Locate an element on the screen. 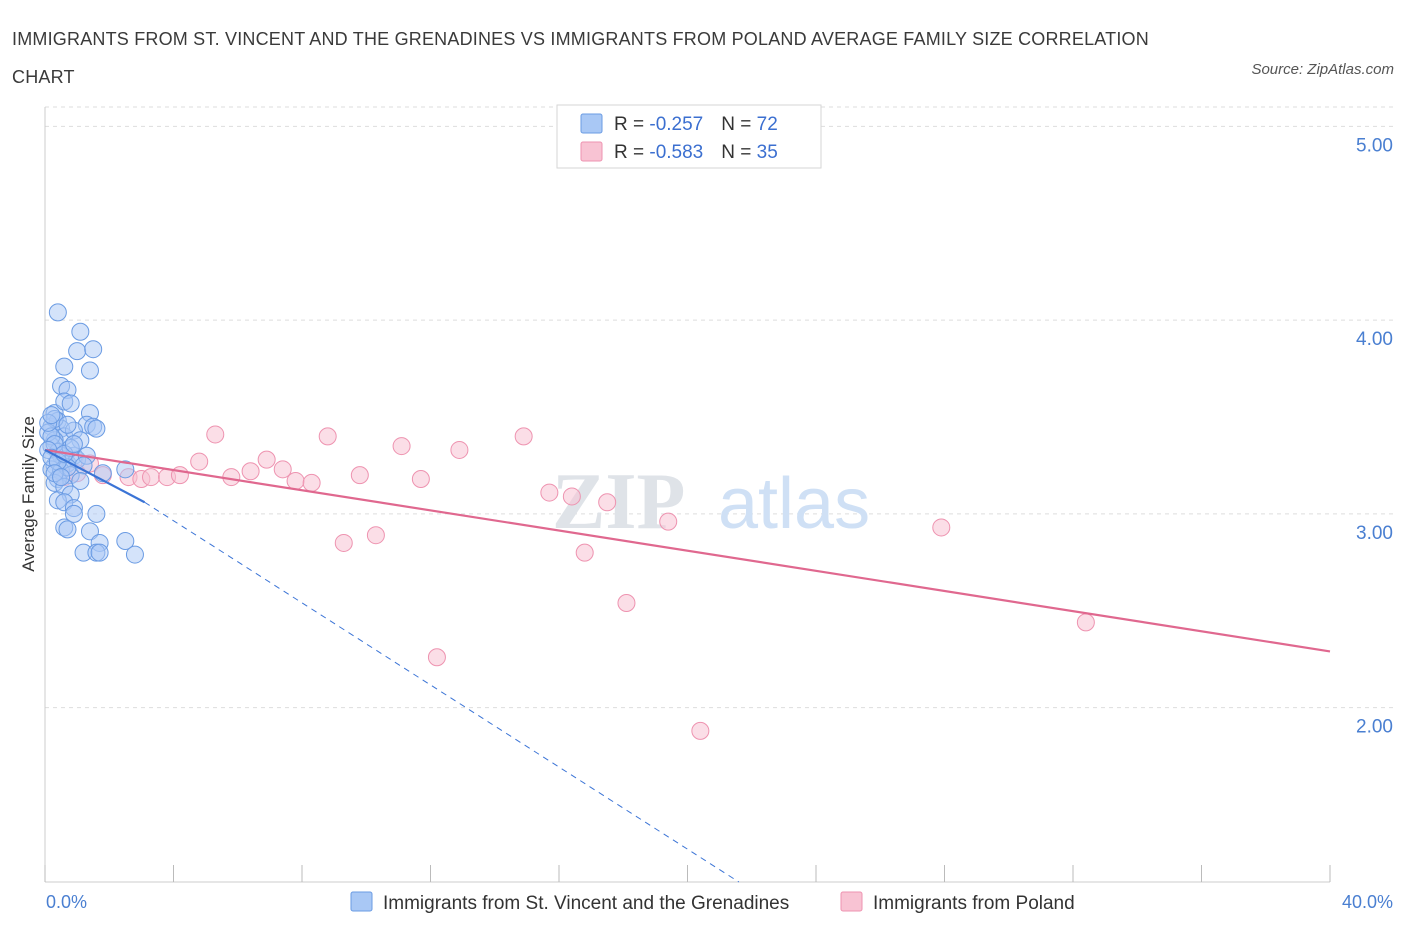 Image resolution: width=1406 pixels, height=930 pixels. legend: R = -0.257 N = 72 R = -0.583 N = 35 is located at coordinates (689, 136).